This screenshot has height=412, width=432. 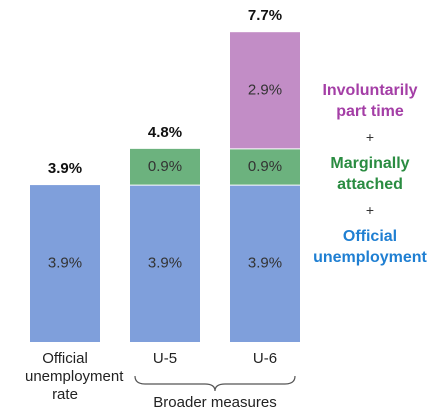 What do you see at coordinates (214, 402) in the screenshot?
I see `bracket-label: Broader measures` at bounding box center [214, 402].